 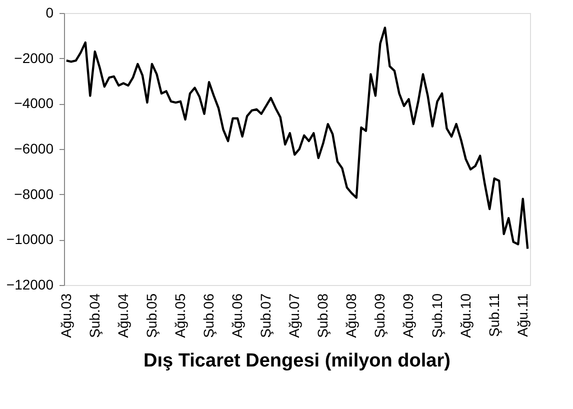 I want to click on x-tick-label: Şub.11, so click(x=494, y=315).